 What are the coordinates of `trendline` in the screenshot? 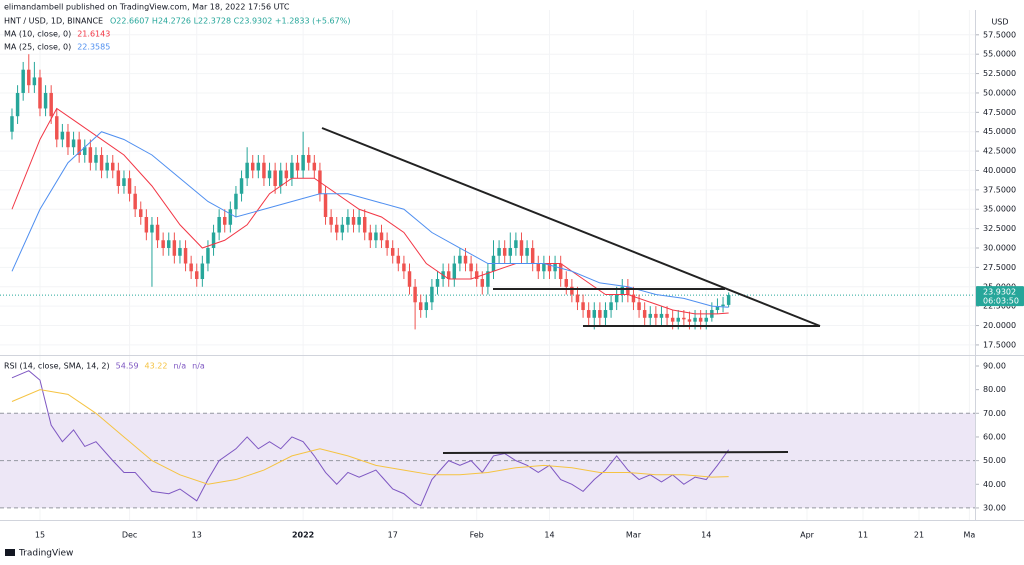 It's located at (615, 452).